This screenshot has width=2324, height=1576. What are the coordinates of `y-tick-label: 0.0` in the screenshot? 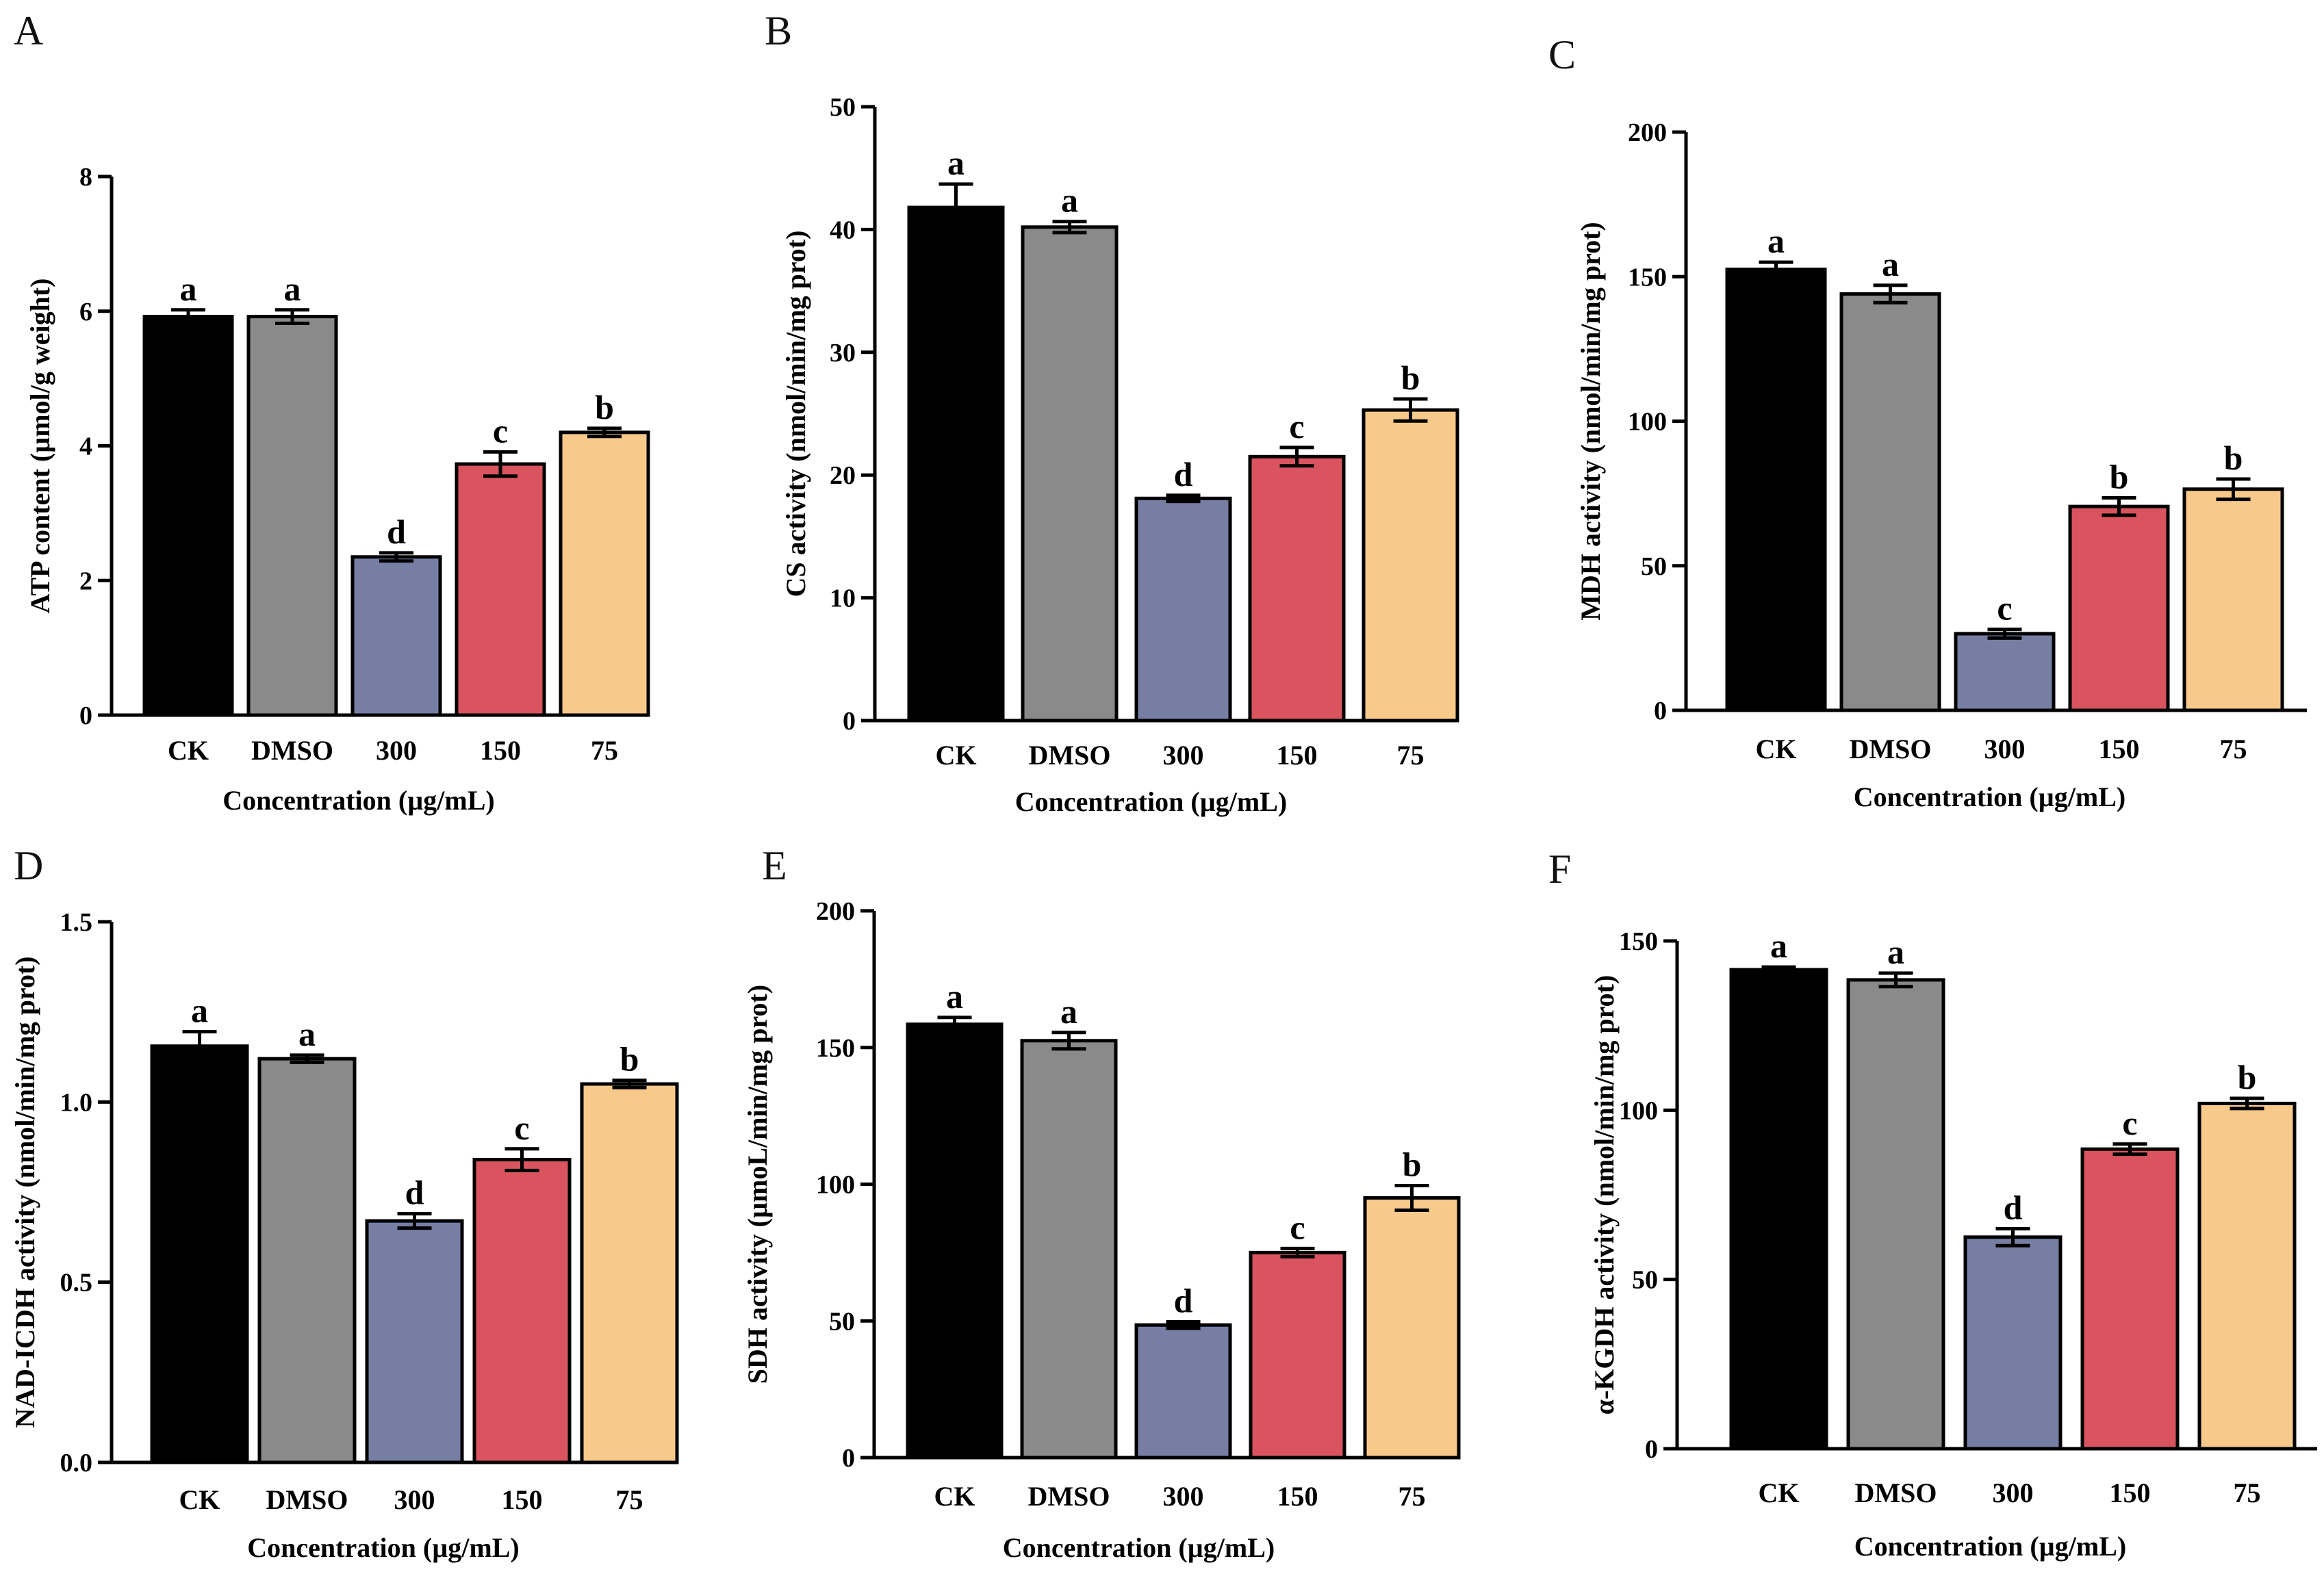 It's located at (76, 1463).